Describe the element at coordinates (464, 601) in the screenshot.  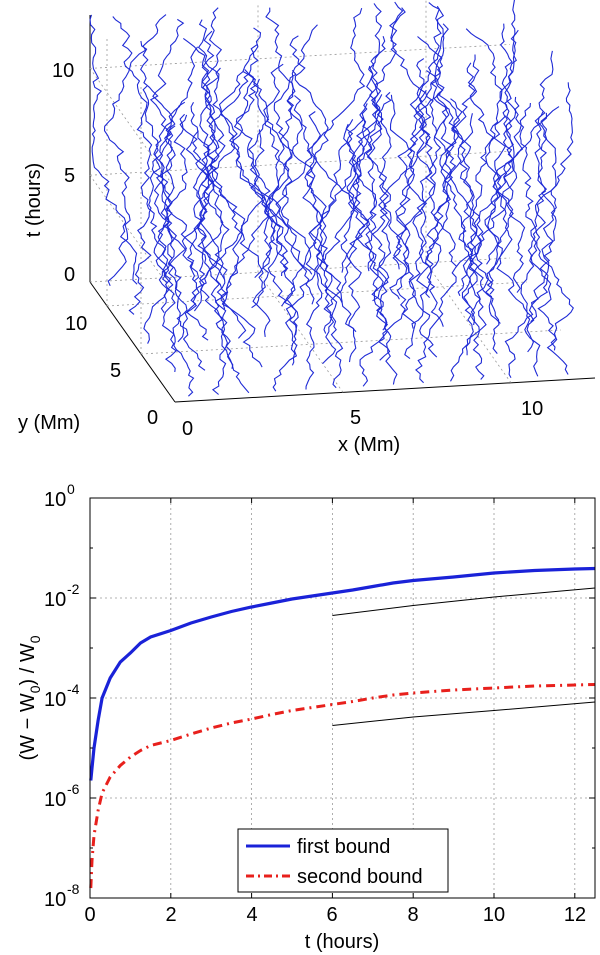
I see `series-line-reference-upper` at that location.